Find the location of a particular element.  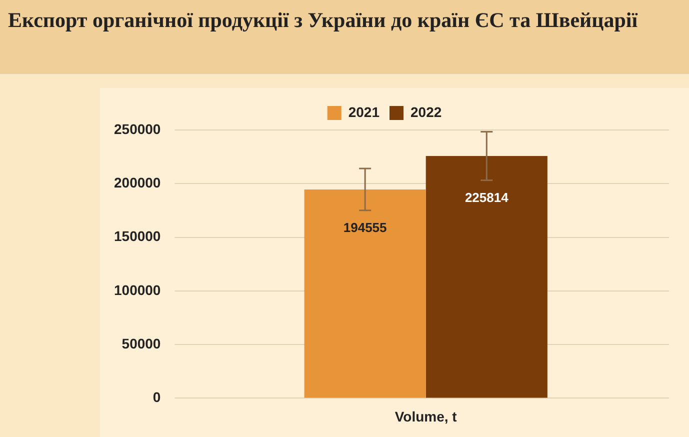

legend-label: 2021 is located at coordinates (364, 112).